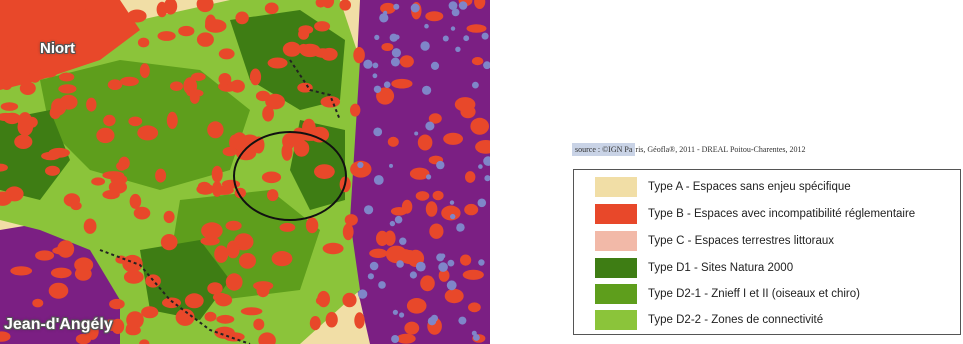 The height and width of the screenshot is (344, 963). I want to click on road-line-south, so click(175, 296).